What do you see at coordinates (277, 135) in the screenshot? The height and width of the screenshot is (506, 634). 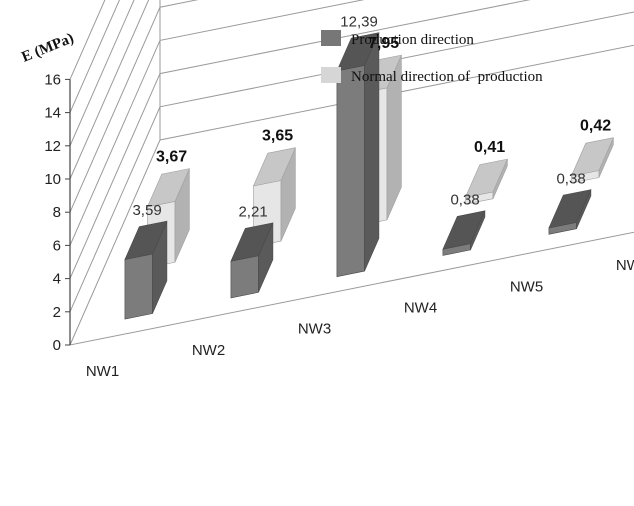 I see `data-label-normal: 3,65` at bounding box center [277, 135].